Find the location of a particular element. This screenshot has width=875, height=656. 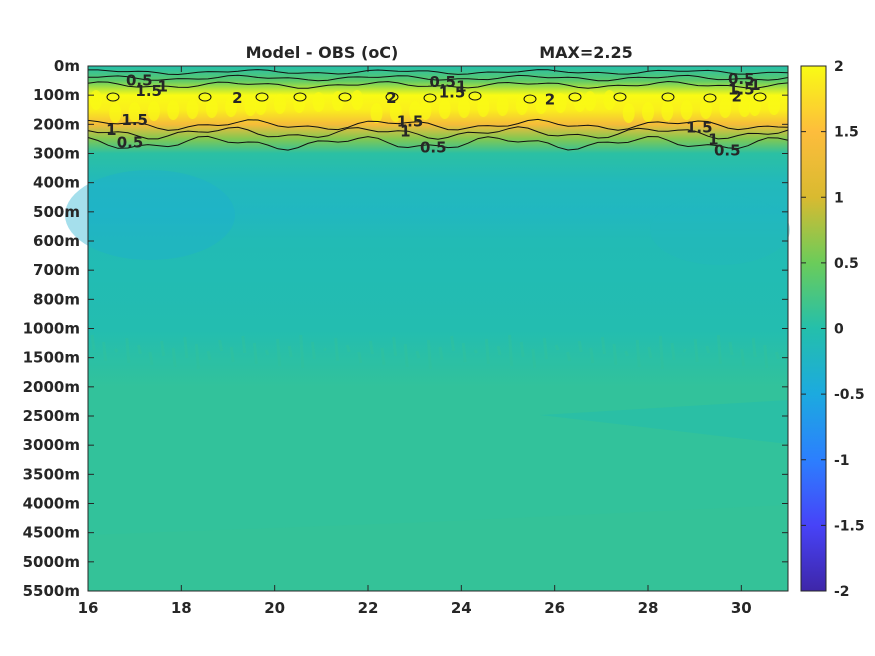

colorbar-tick-label: 1 is located at coordinates (839, 198).